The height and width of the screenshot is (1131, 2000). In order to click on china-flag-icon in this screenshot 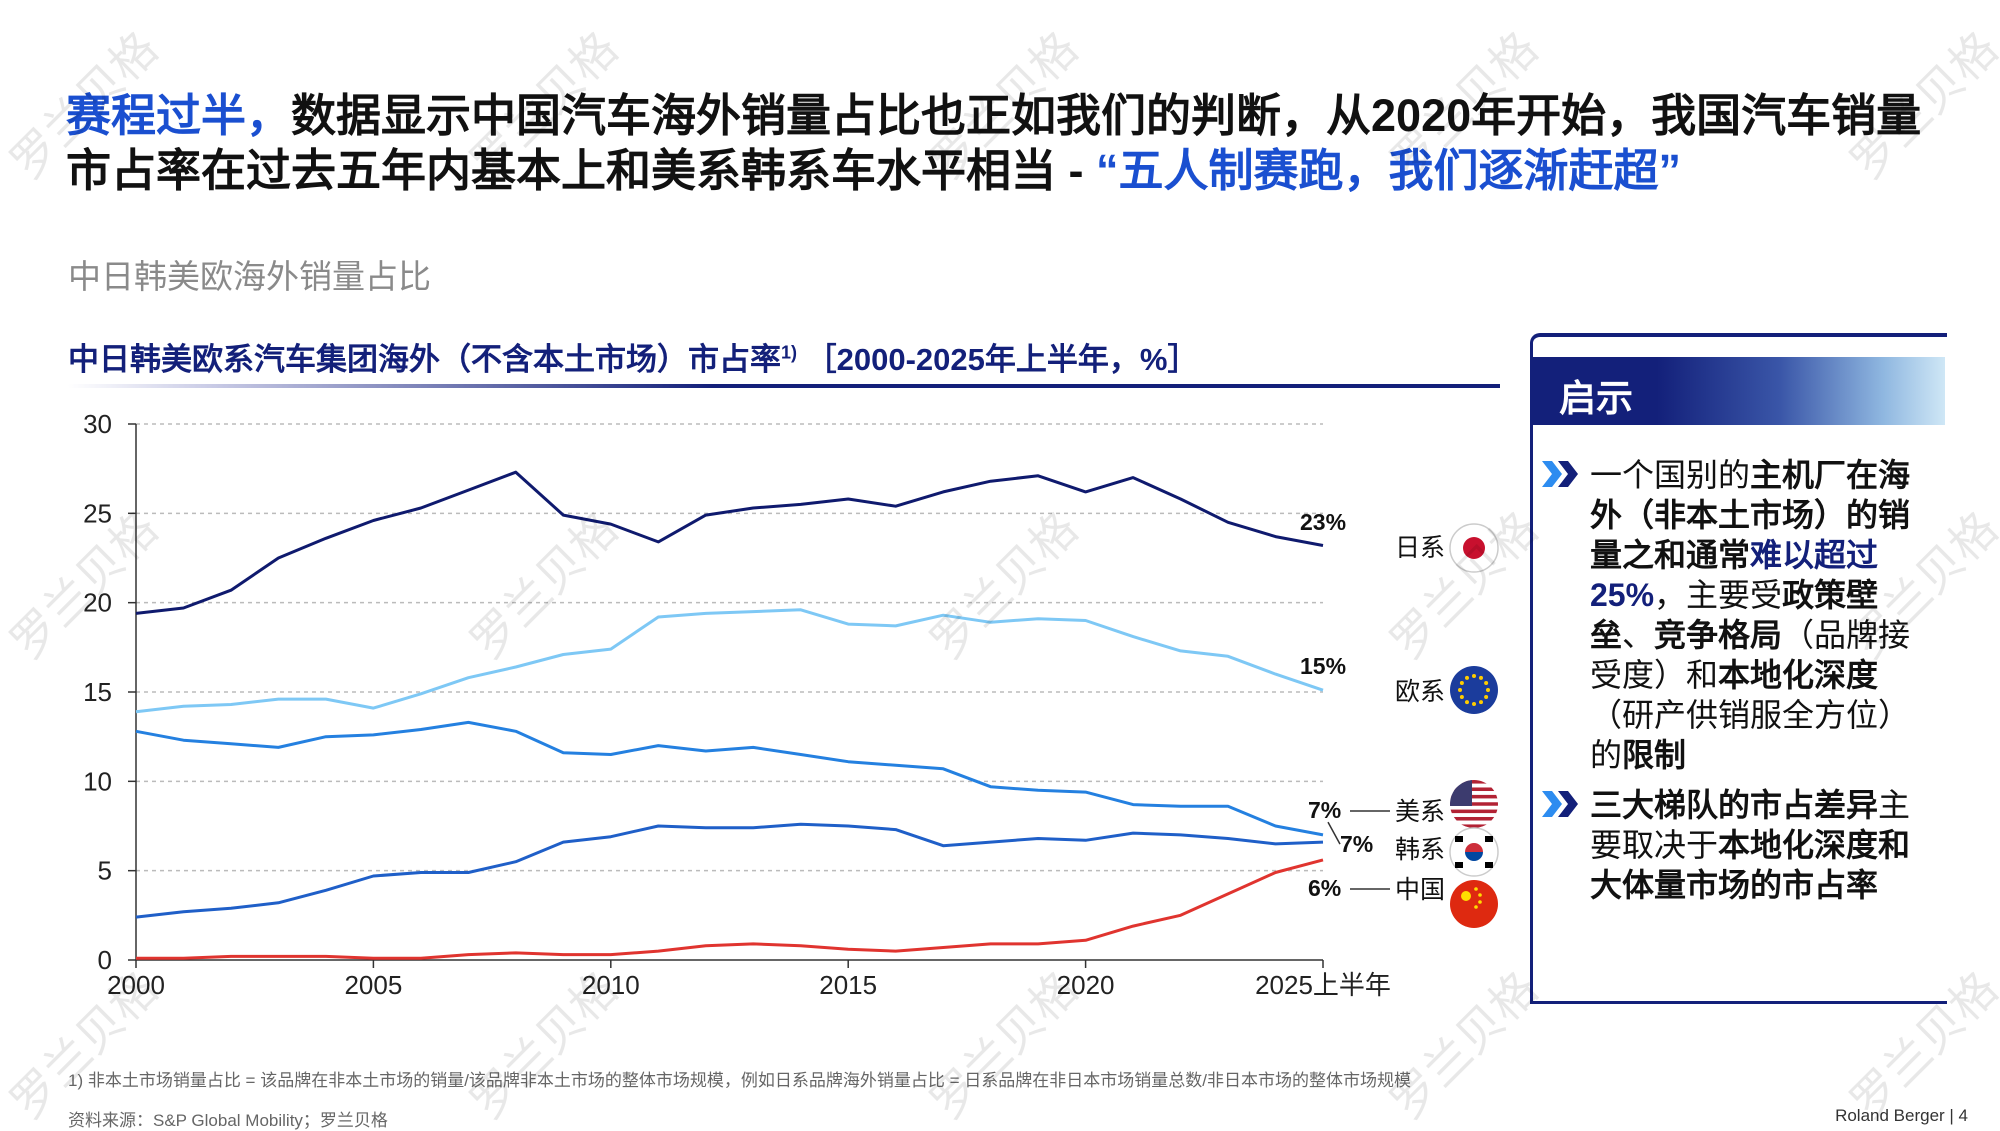, I will do `click(1474, 904)`.